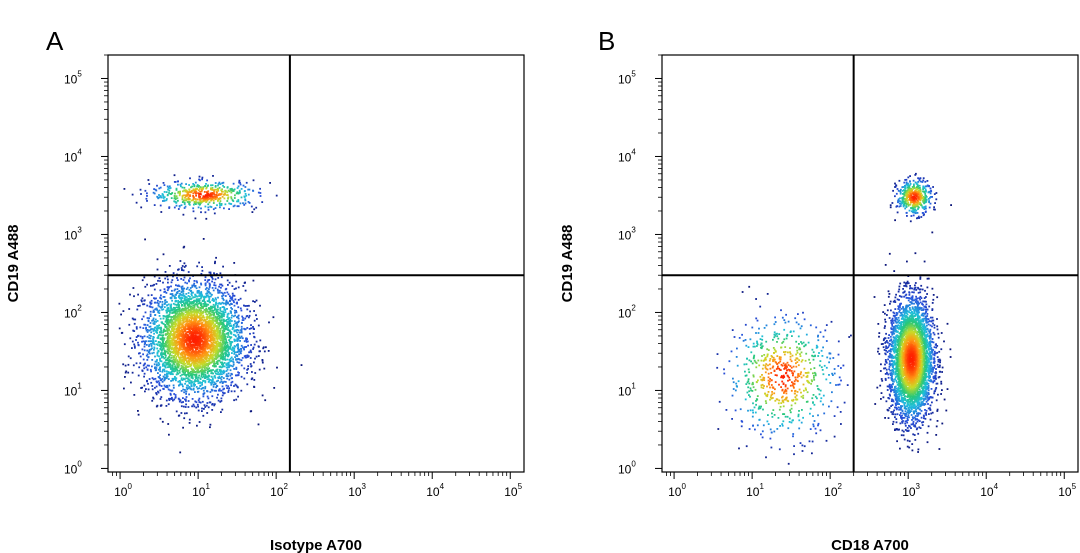 The image size is (1080, 553). Describe the element at coordinates (55, 41) in the screenshot. I see `panel-label: A` at that location.